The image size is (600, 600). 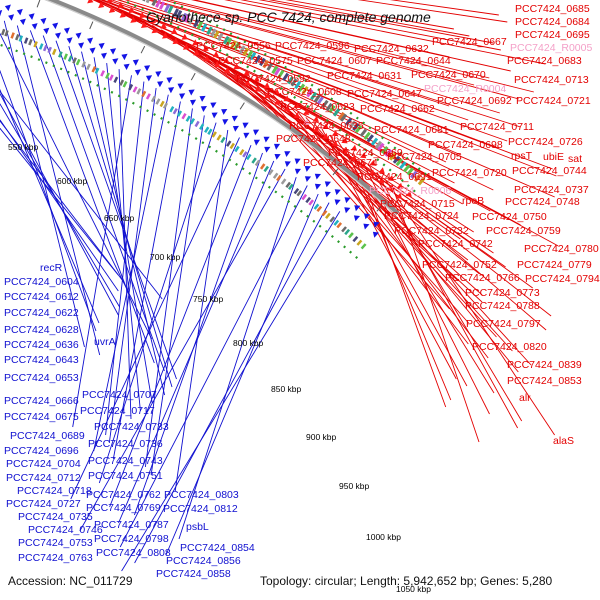 What do you see at coordinates (201, 495) in the screenshot?
I see `gene-label: PCC7424_0803` at bounding box center [201, 495].